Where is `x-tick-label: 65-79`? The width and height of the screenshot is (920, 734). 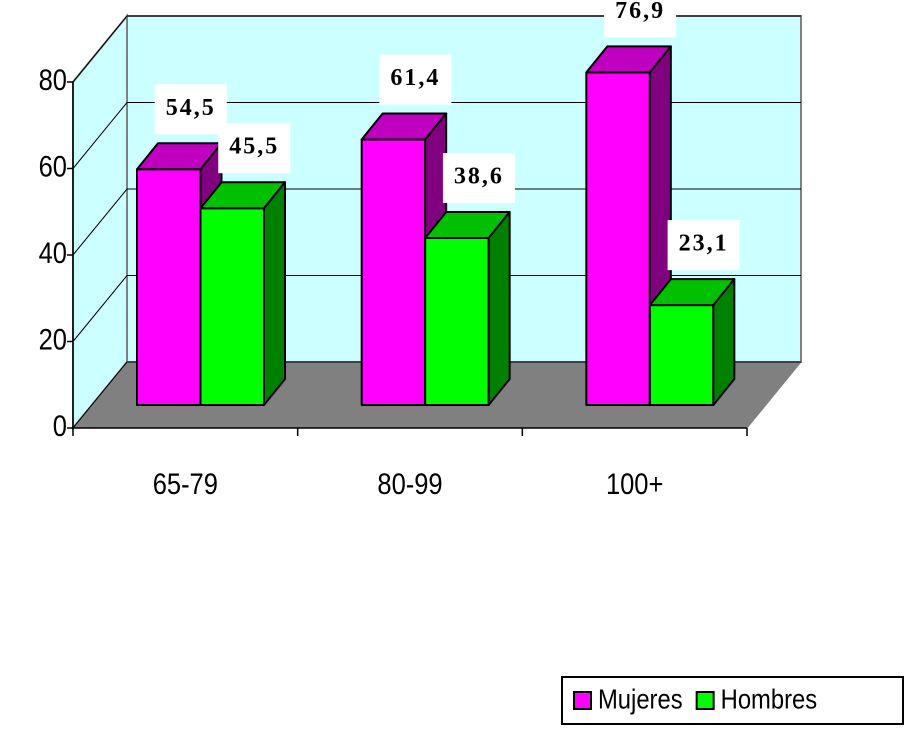 x-tick-label: 65-79 is located at coordinates (185, 483).